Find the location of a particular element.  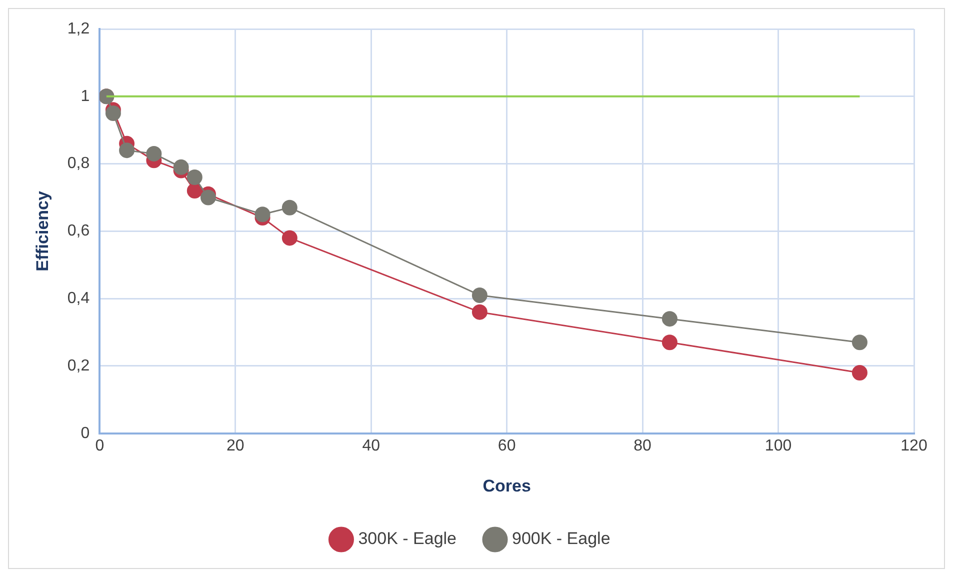

x-tick-label: 120 is located at coordinates (914, 445).